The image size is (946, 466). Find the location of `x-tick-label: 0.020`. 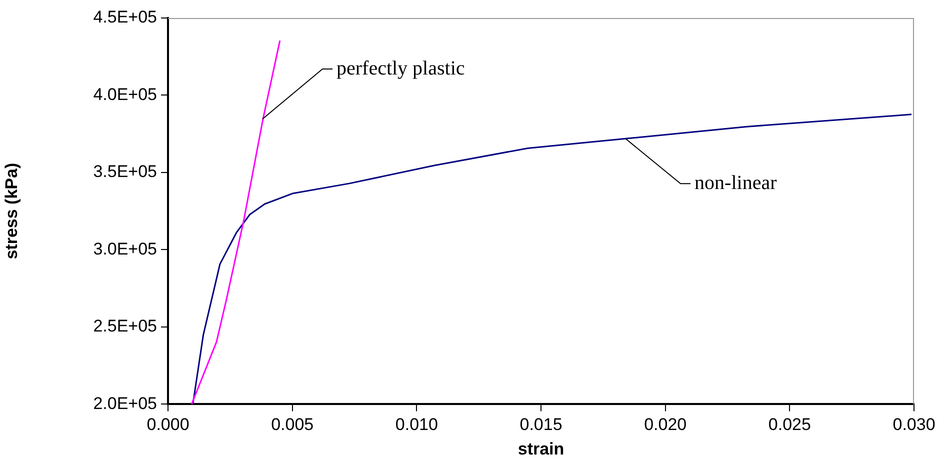

x-tick-label: 0.020 is located at coordinates (665, 424).